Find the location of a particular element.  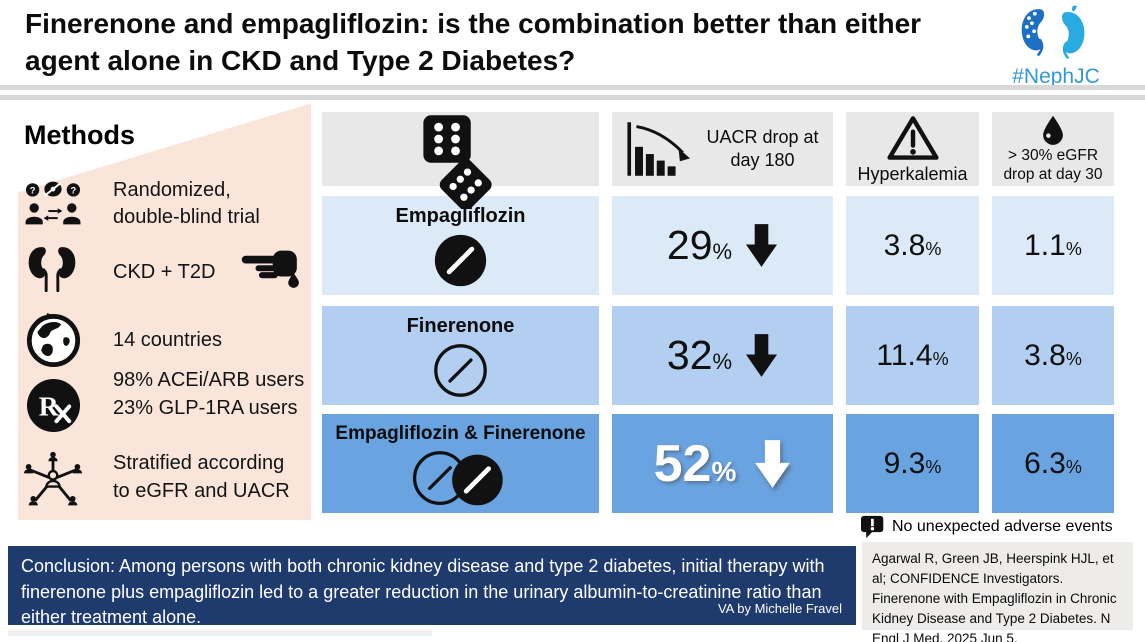

uacr-cell-empagliflozin: 29% is located at coordinates (722, 245).